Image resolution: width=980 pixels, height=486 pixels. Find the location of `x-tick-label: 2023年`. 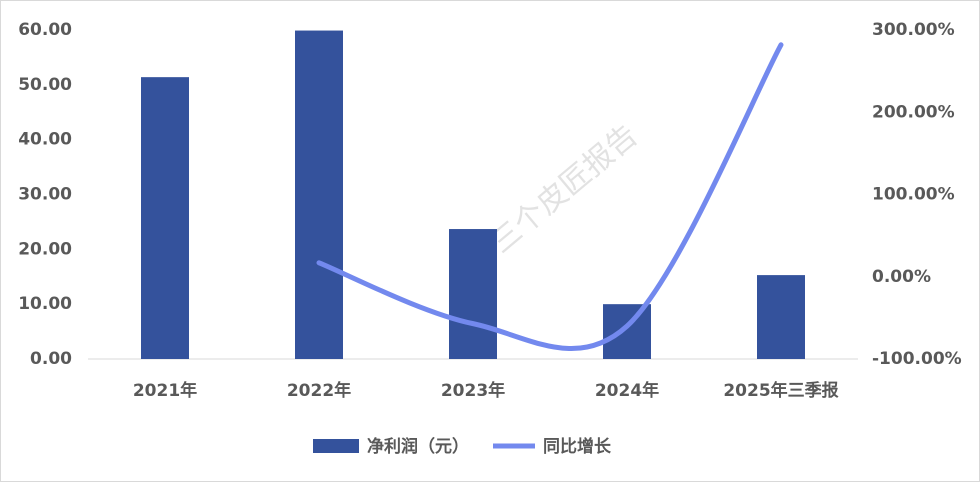

x-tick-label: 2023年 is located at coordinates (473, 390).